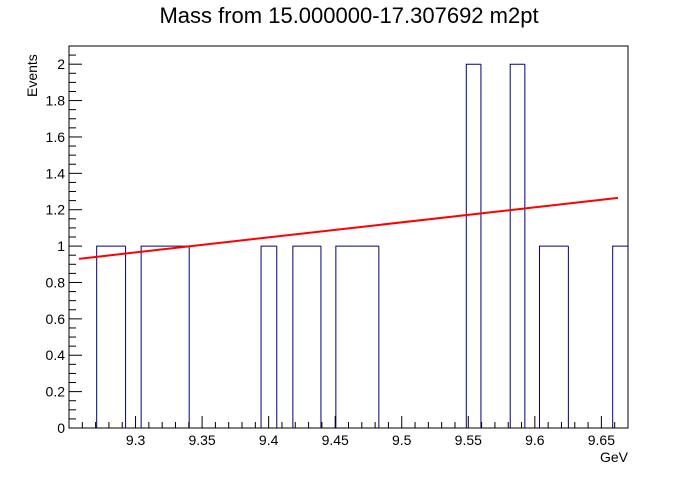 The height and width of the screenshot is (481, 698). I want to click on y-tick-label: 0.4, so click(56, 355).